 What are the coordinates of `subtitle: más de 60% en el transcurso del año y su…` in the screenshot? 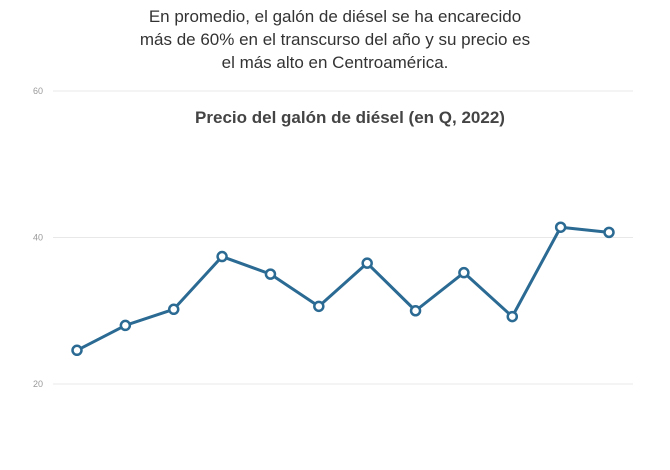 It's located at (335, 39).